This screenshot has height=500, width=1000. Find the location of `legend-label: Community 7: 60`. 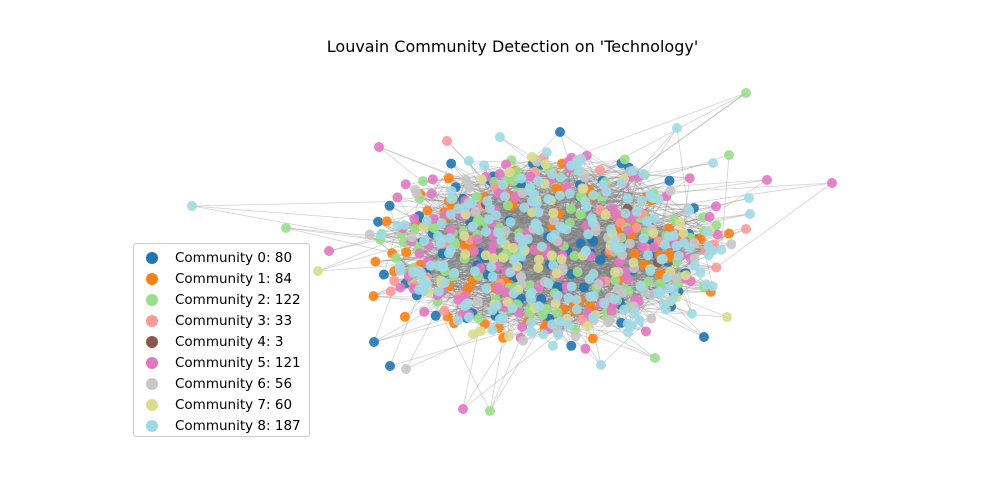

legend-label: Community 7: 60 is located at coordinates (234, 404).